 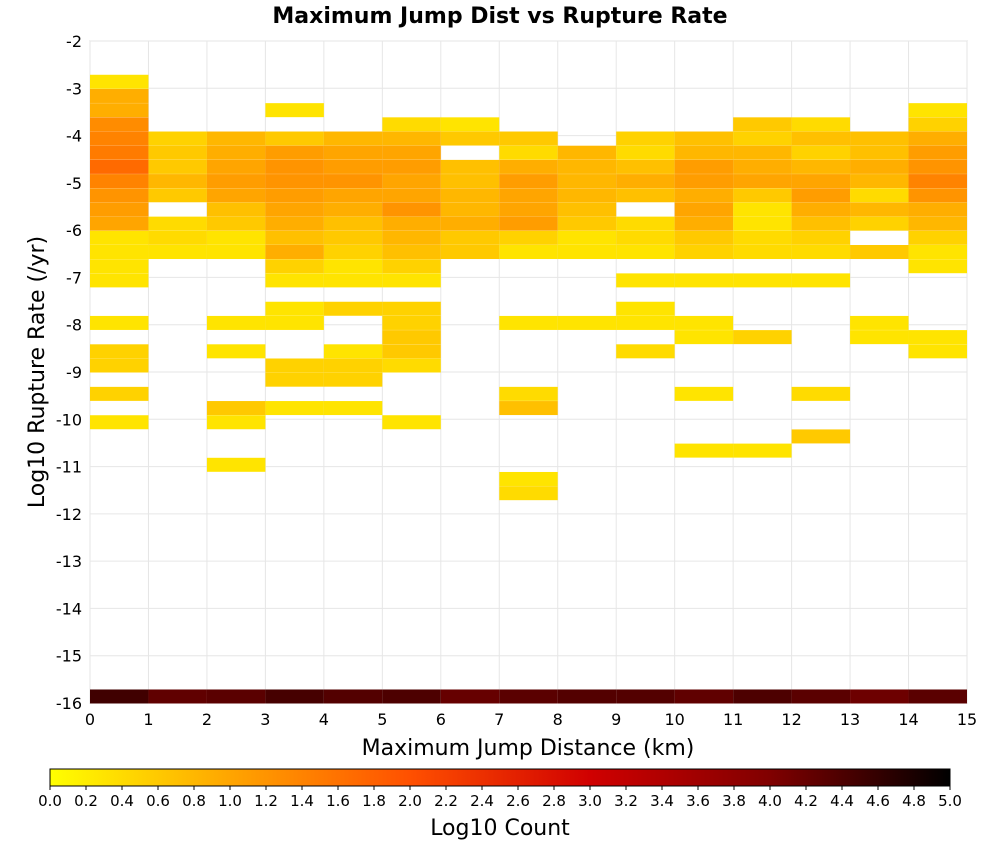 What do you see at coordinates (69, 703) in the screenshot?
I see `y-tick-label: -16` at bounding box center [69, 703].